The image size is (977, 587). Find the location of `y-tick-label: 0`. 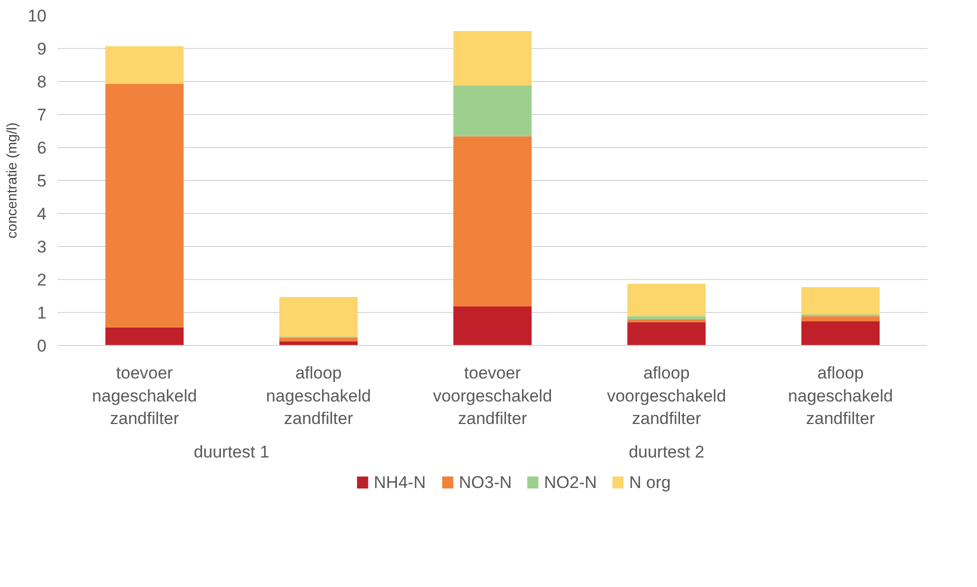

y-tick-label: 0 is located at coordinates (42, 346).